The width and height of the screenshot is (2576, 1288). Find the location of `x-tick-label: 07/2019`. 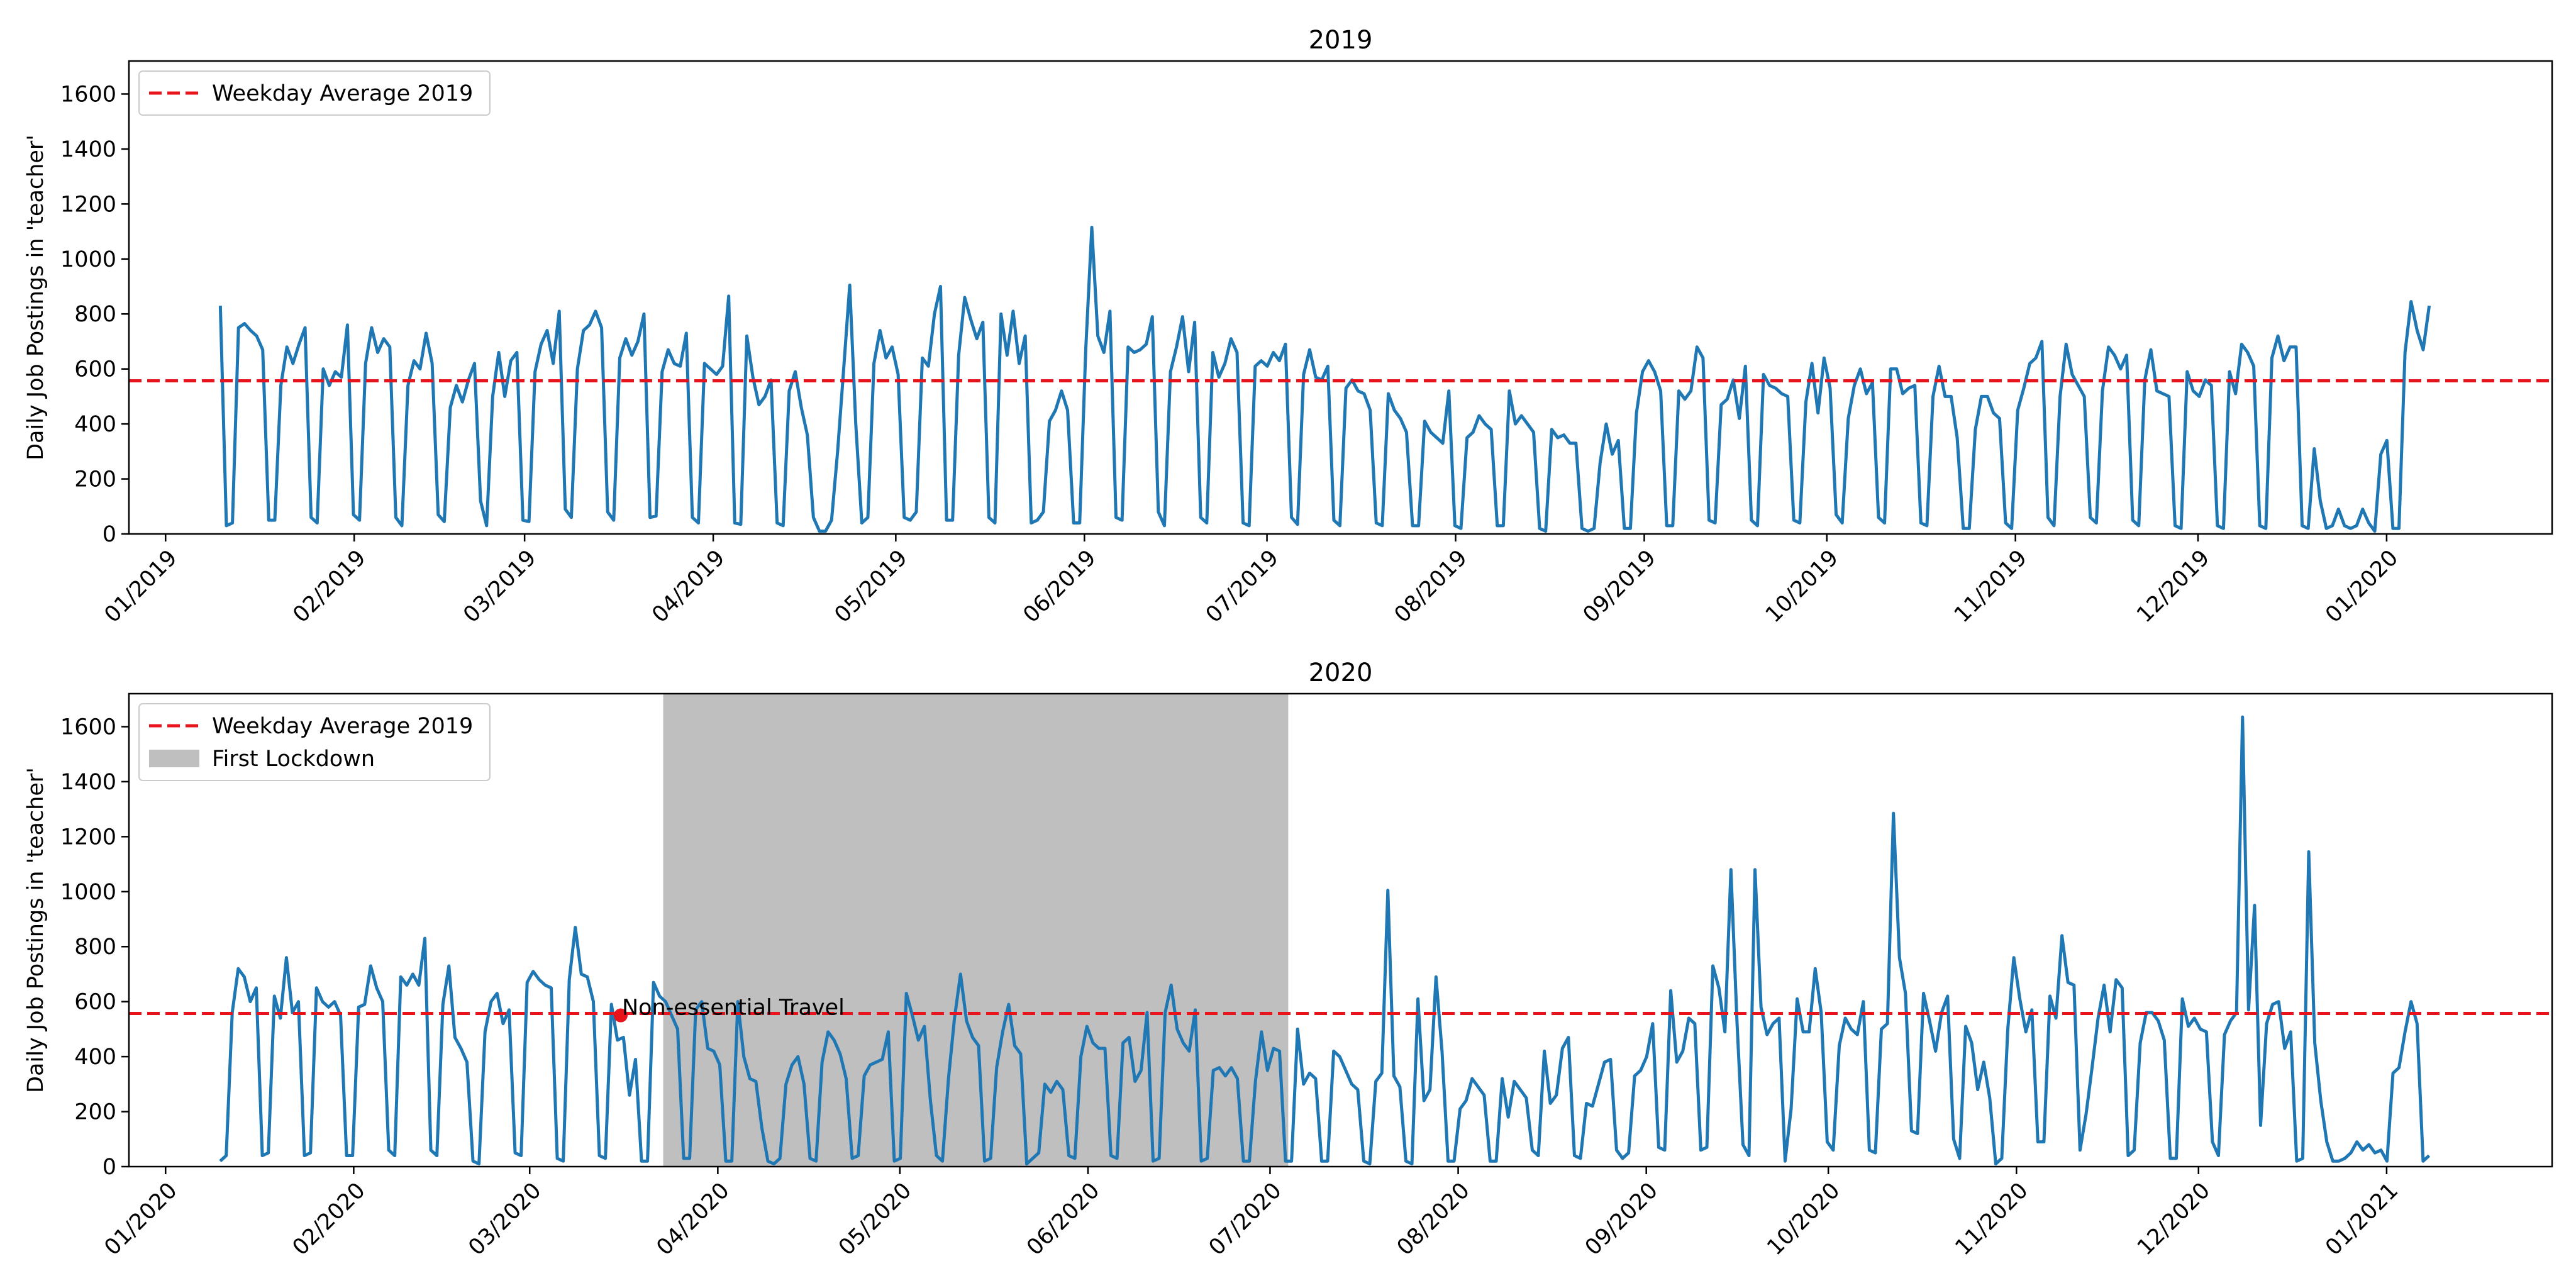

x-tick-label: 07/2019 is located at coordinates (1242, 586).